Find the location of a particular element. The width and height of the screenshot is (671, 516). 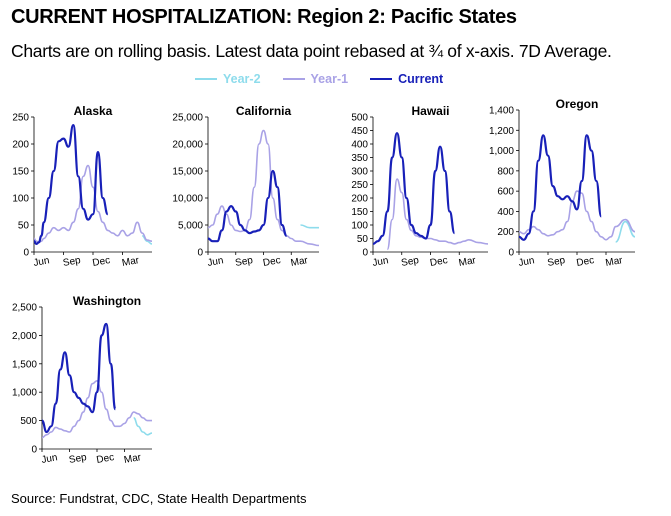

chart-title: Washington is located at coordinates (107, 301).